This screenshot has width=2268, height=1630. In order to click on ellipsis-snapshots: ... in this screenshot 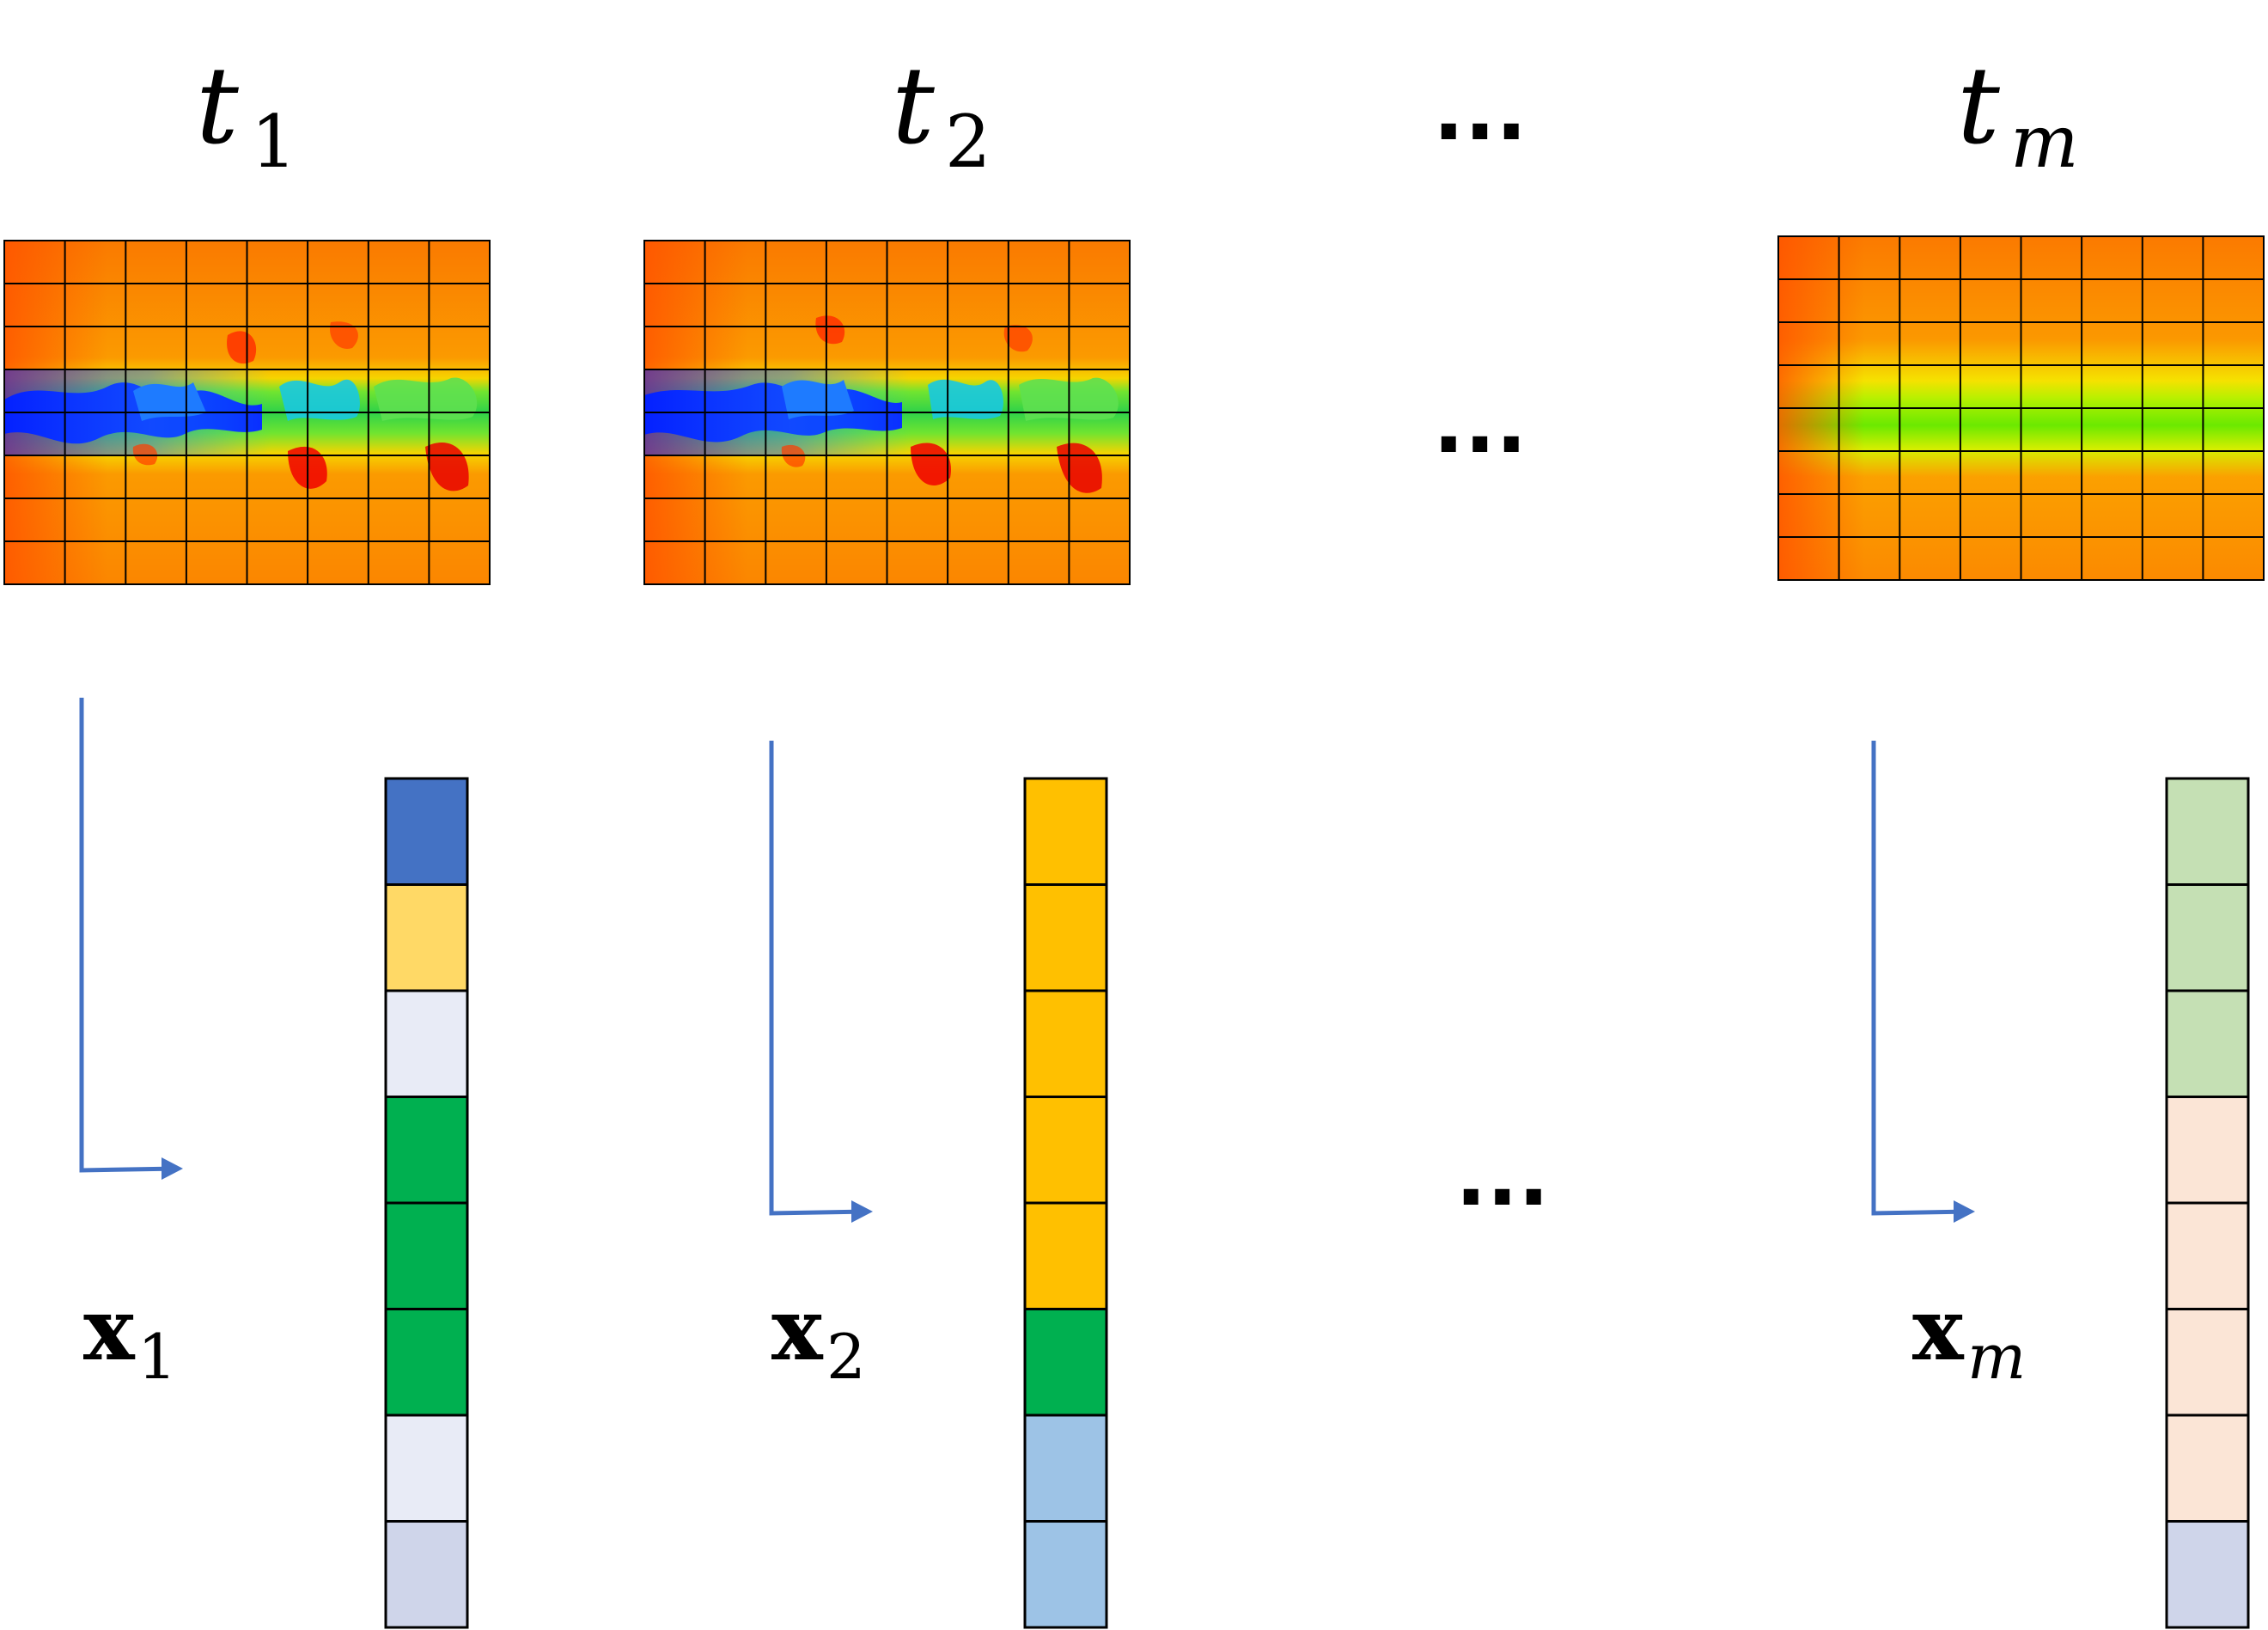, I will do `click(1480, 423)`.